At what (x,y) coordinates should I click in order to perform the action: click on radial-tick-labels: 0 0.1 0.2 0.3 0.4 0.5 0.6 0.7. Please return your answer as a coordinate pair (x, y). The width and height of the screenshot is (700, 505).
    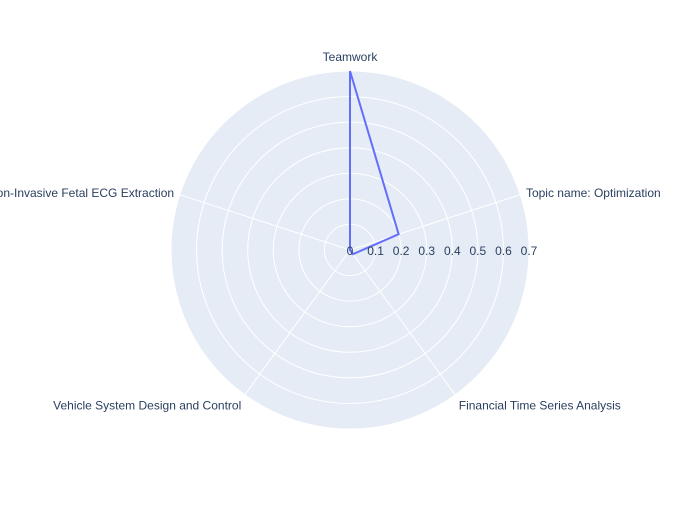
    Looking at the image, I should click on (442, 251).